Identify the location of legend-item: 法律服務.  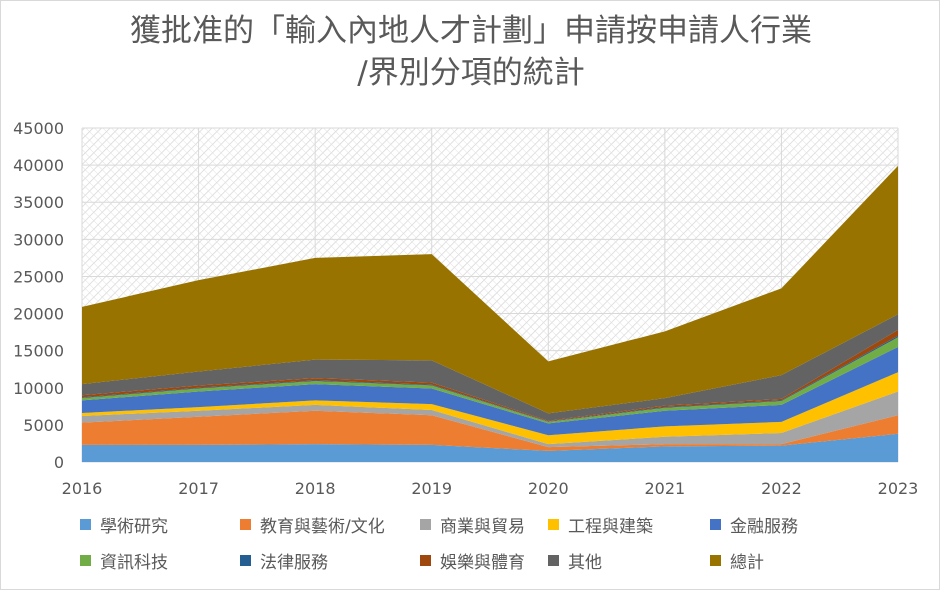
(284, 560).